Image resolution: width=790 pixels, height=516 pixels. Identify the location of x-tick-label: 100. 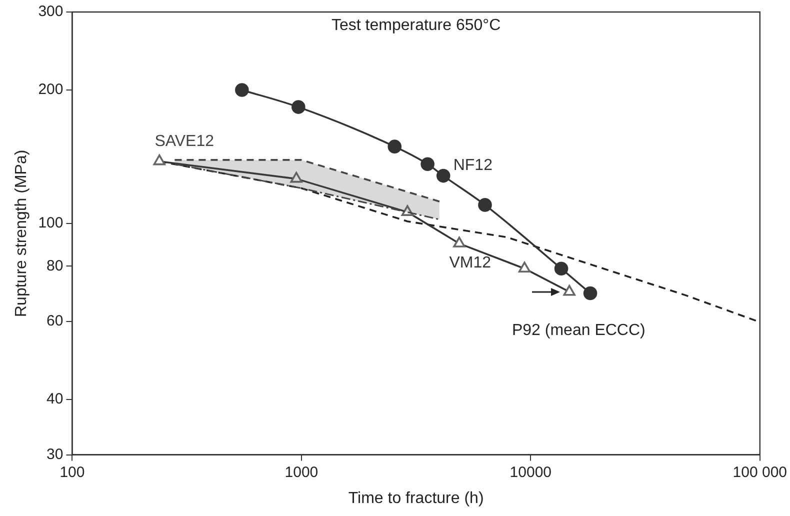
(72, 472).